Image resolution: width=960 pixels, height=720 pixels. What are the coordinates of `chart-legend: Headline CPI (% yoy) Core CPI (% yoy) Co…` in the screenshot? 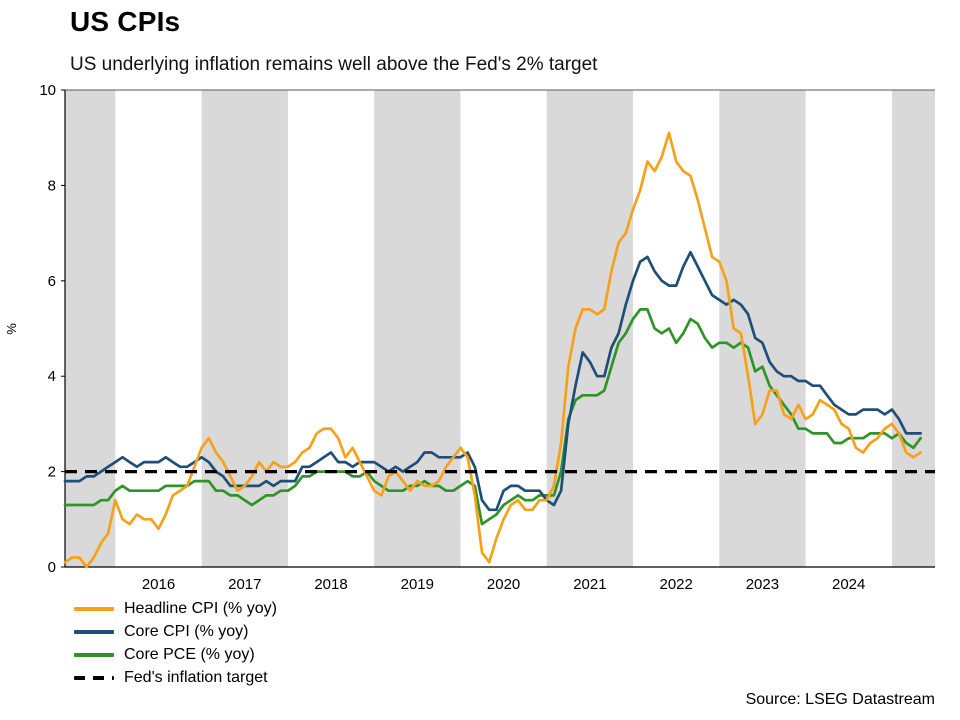 It's located at (175, 643).